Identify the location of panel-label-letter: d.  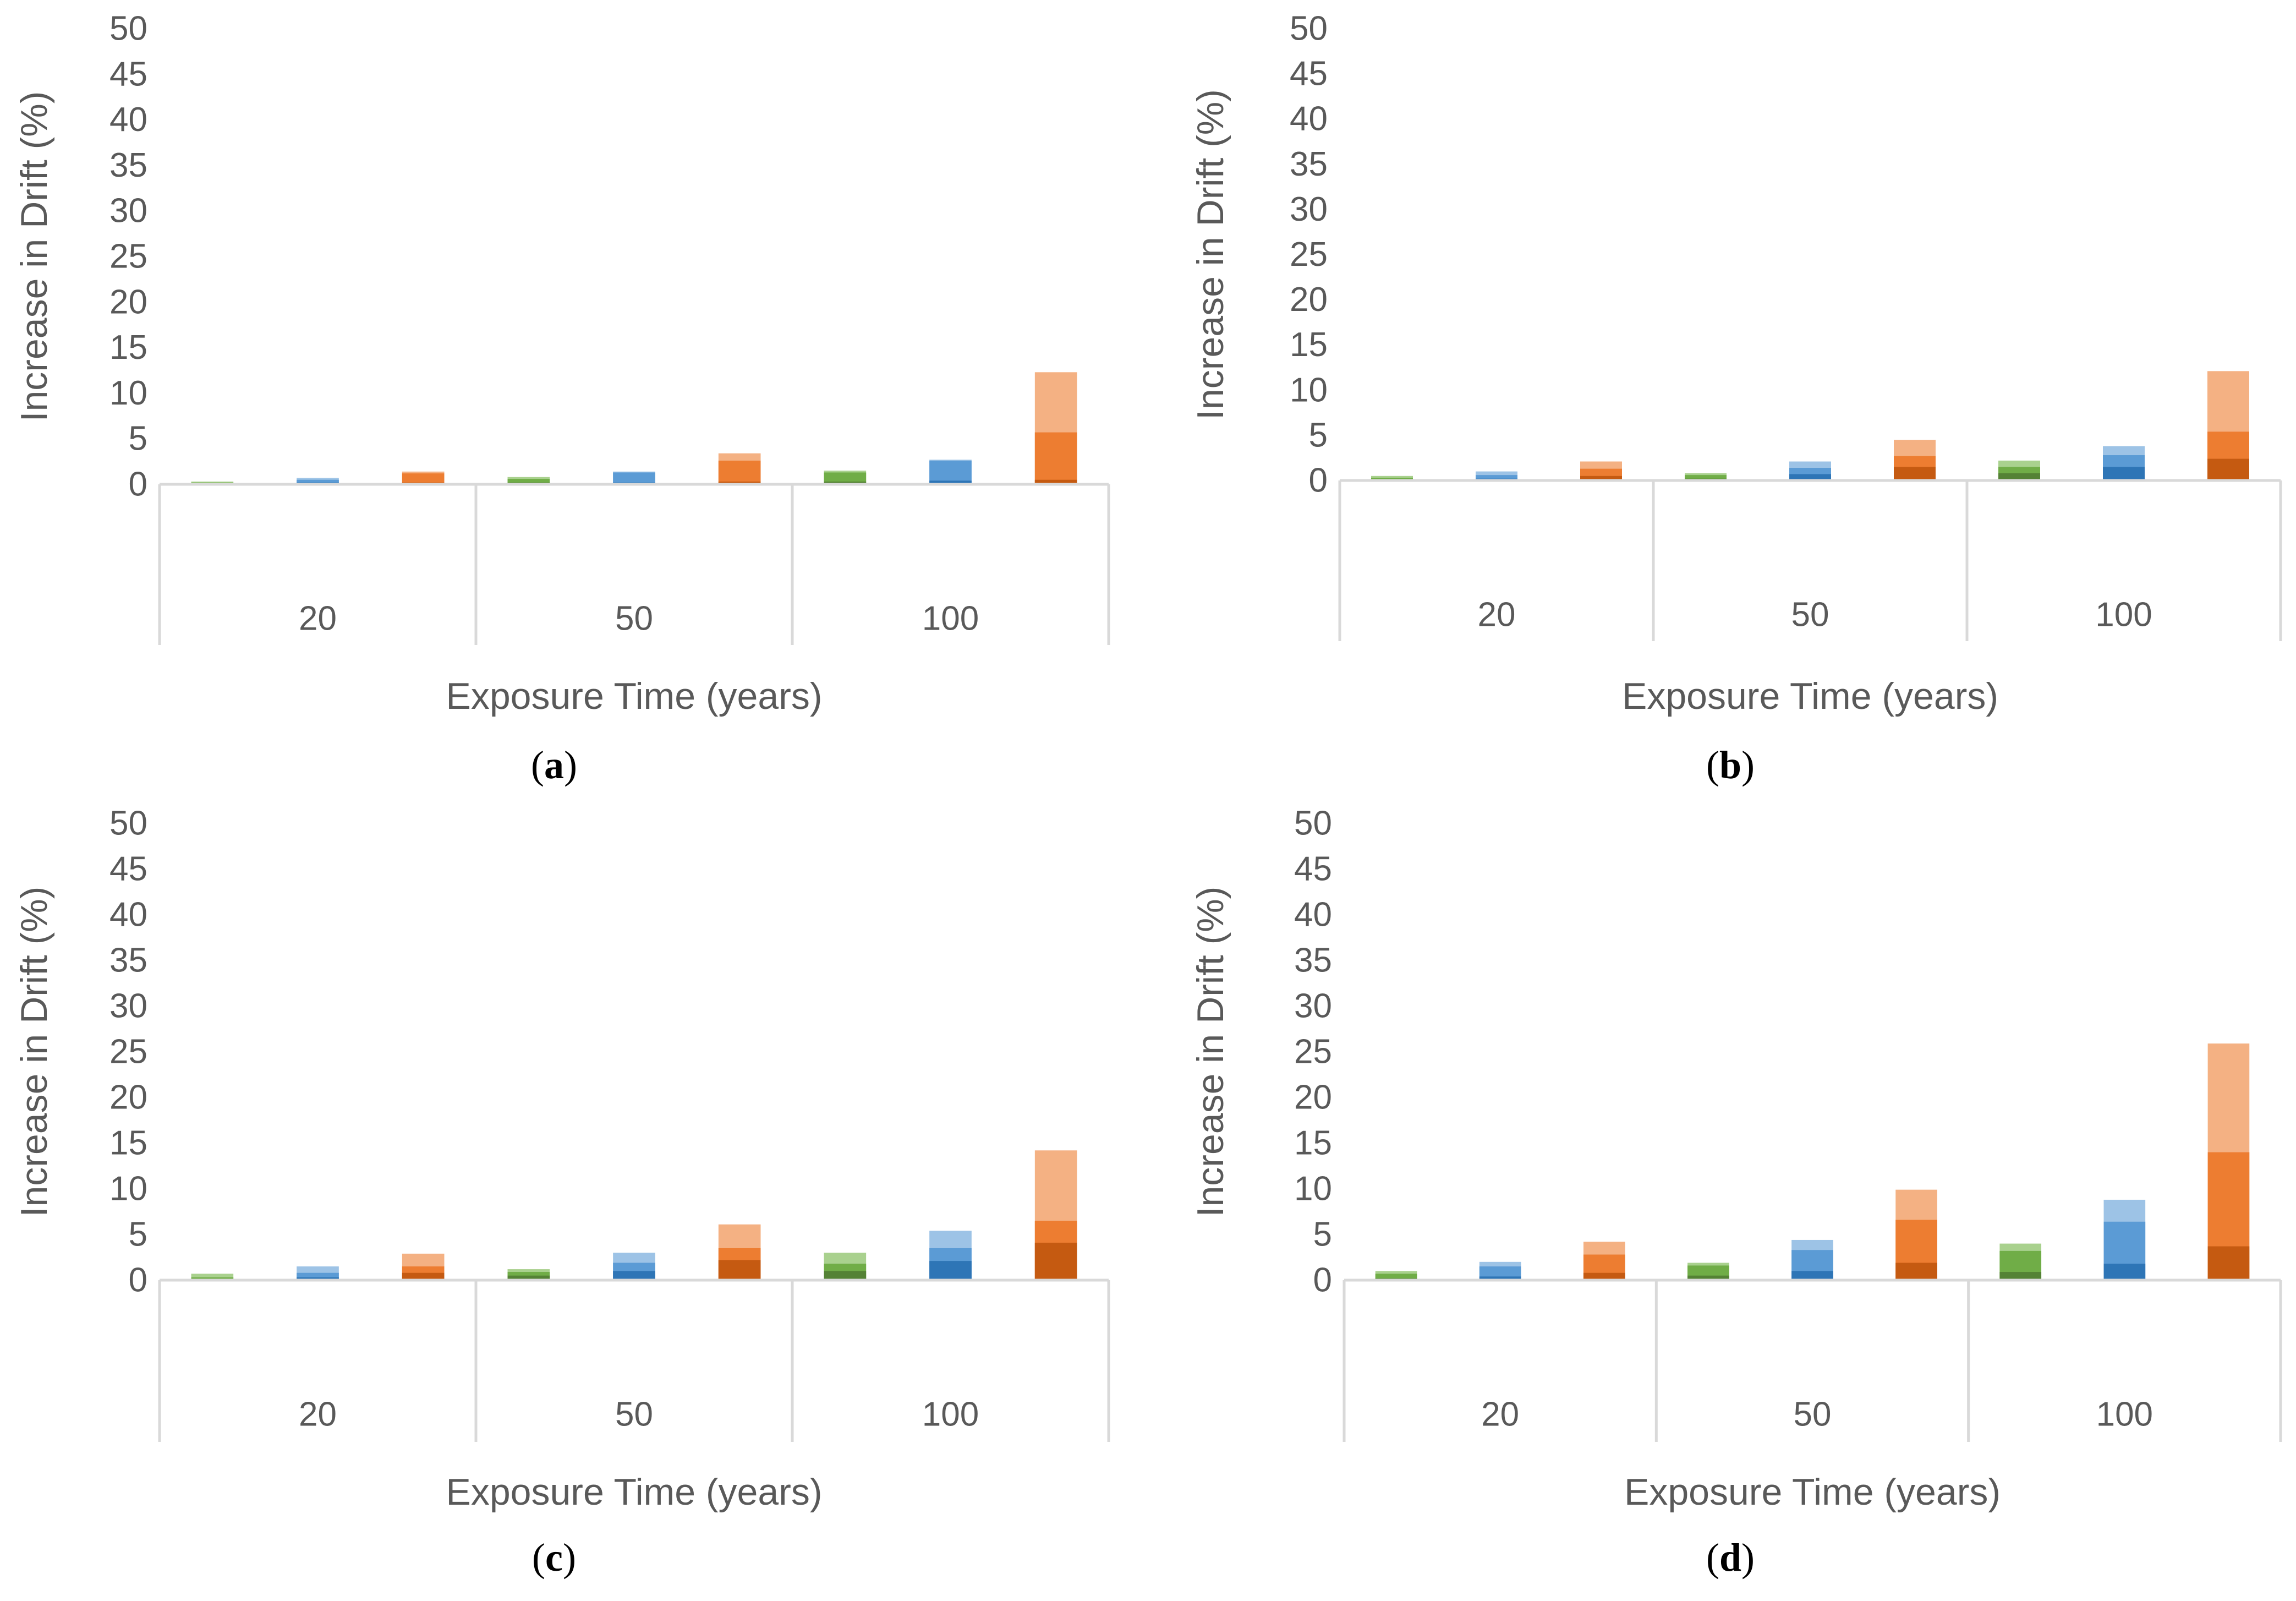
(1730, 1558).